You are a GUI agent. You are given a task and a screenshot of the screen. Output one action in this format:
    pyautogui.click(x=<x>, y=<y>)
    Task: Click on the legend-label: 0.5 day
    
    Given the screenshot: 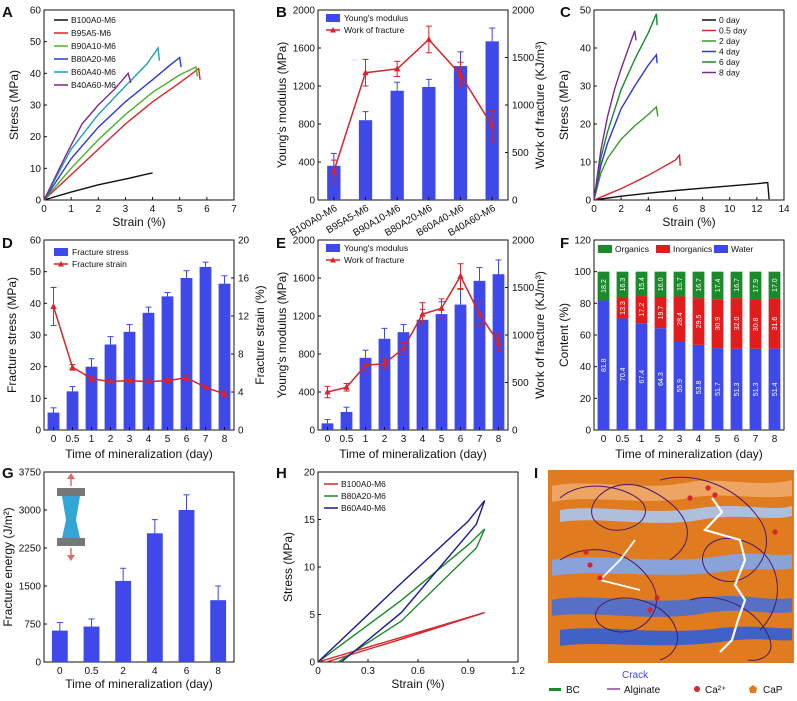 What is the action you would take?
    pyautogui.click(x=733, y=31)
    